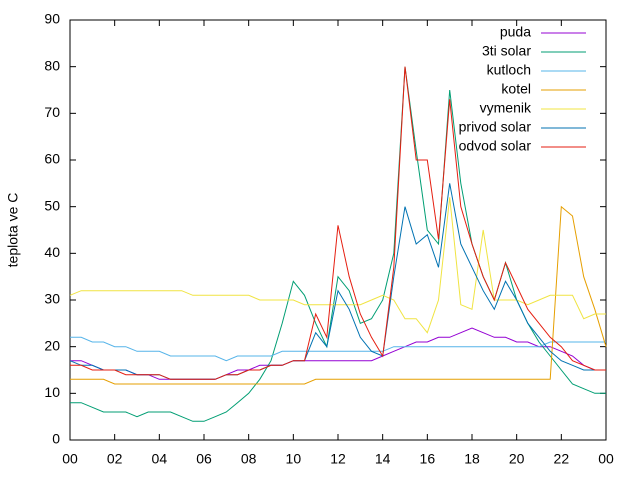 The height and width of the screenshot is (480, 640). Describe the element at coordinates (52, 112) in the screenshot. I see `y-tick-label: 70` at that location.